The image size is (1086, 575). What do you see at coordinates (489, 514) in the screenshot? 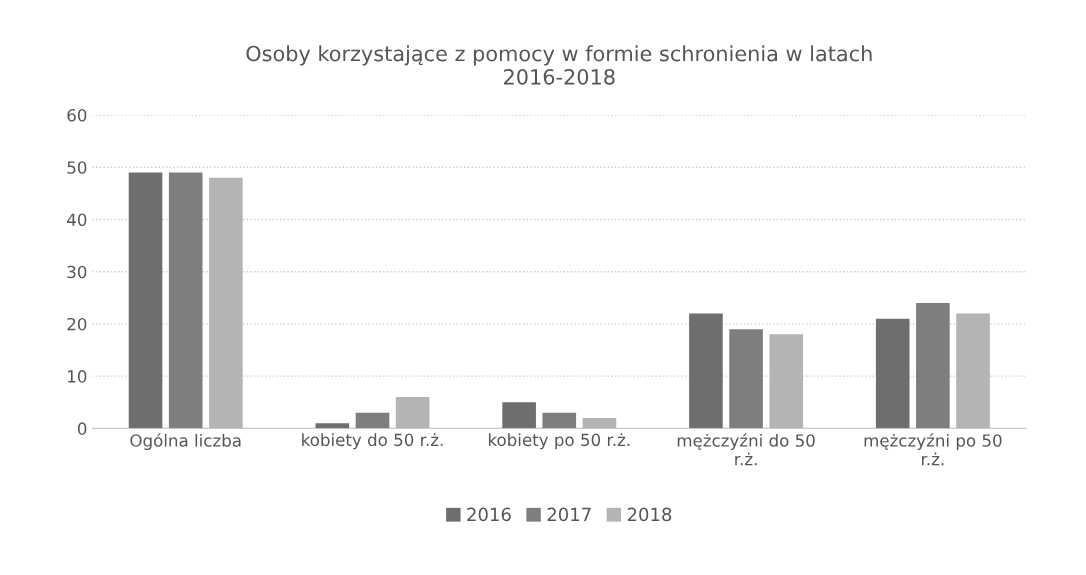
I see `legend-label: 2016` at bounding box center [489, 514].